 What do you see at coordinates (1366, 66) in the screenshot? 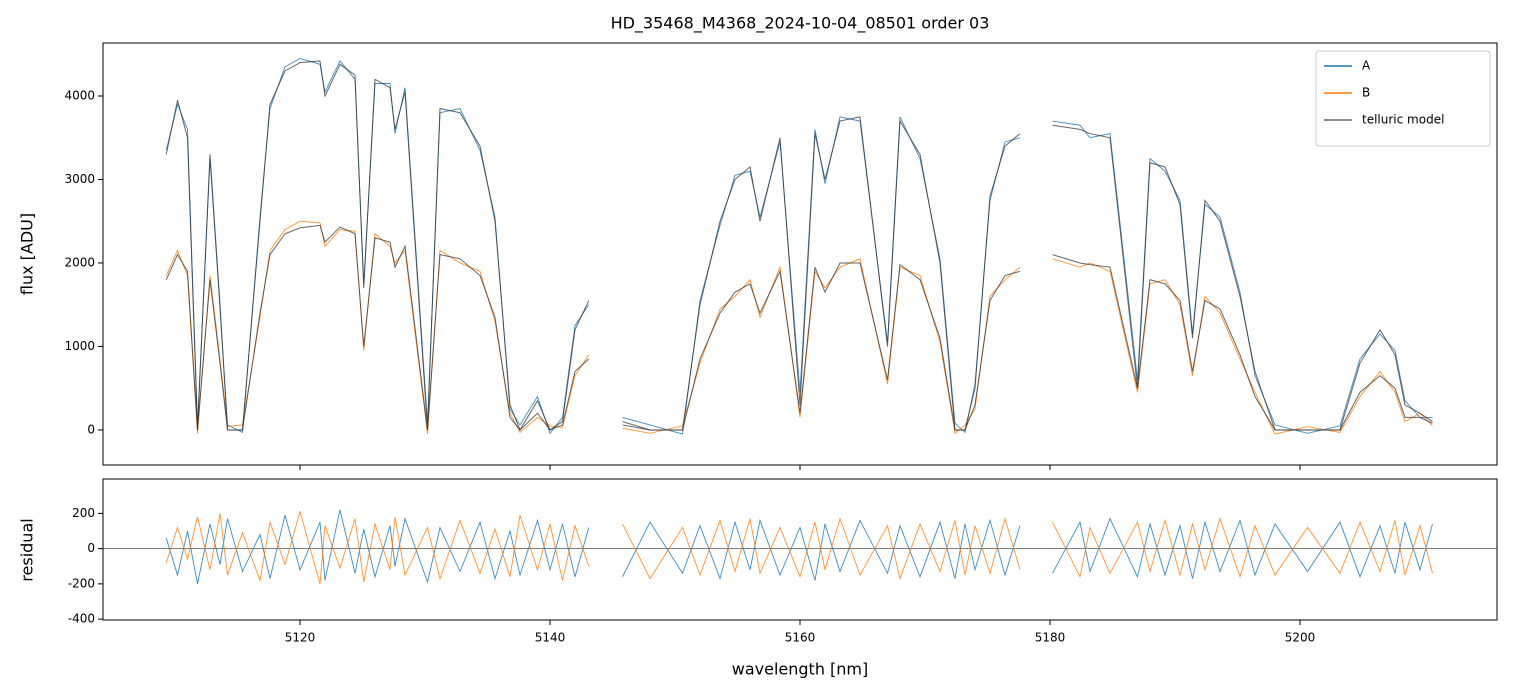
I see `legend-label: A` at bounding box center [1366, 66].